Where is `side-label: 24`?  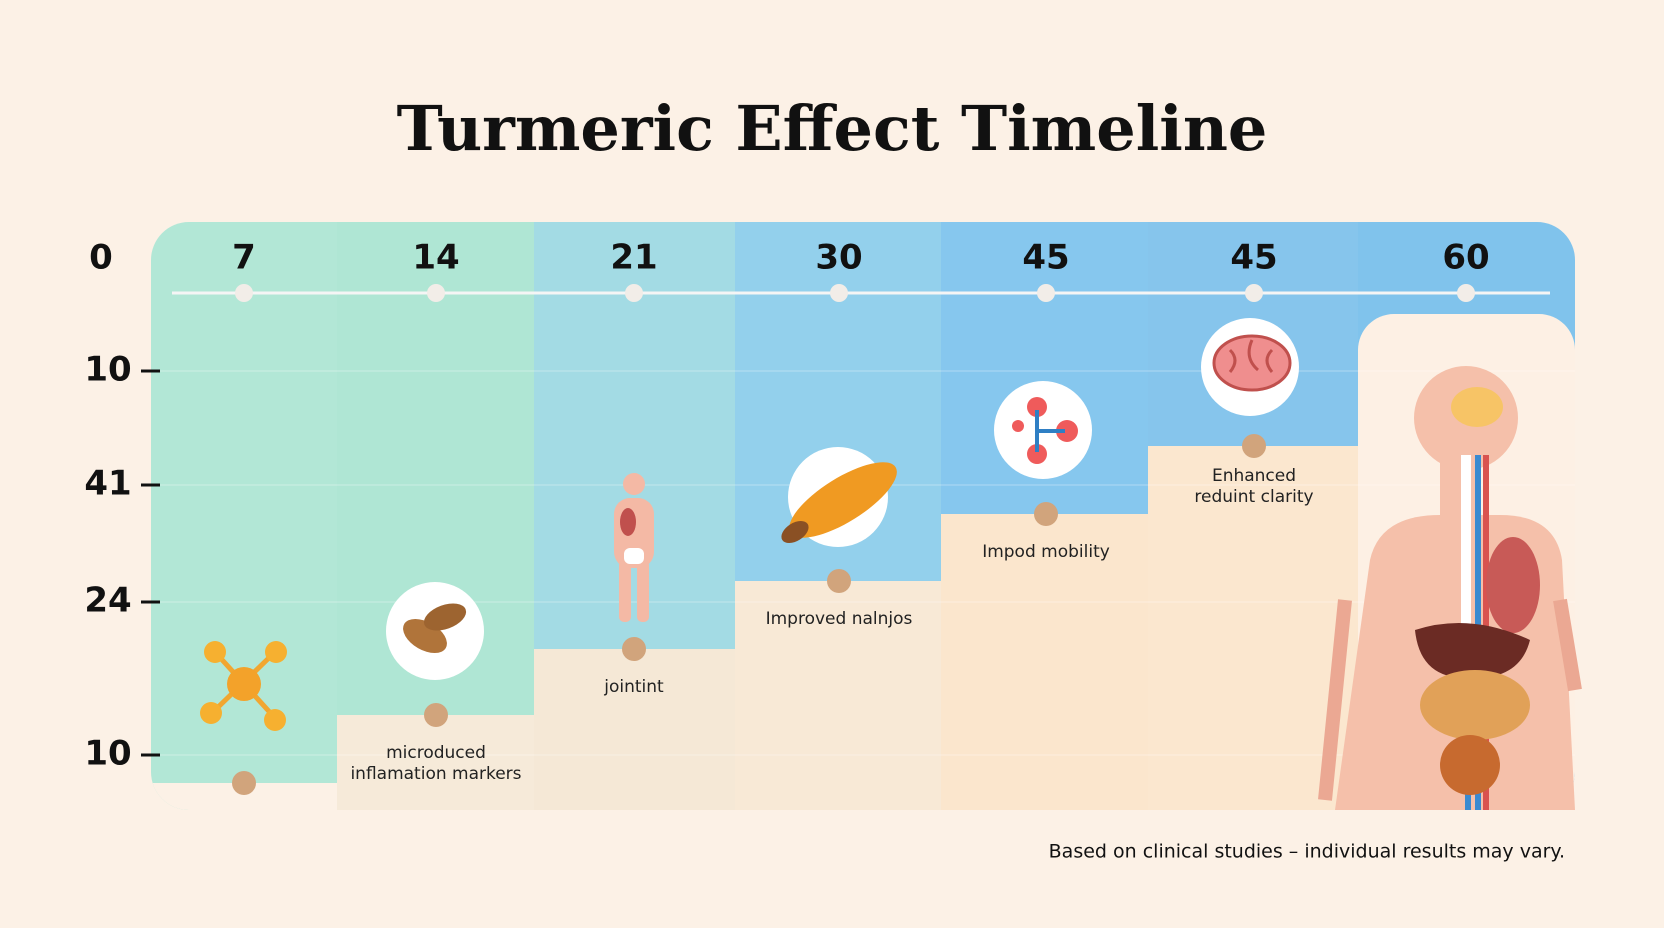 side-label: 24 is located at coordinates (107, 601).